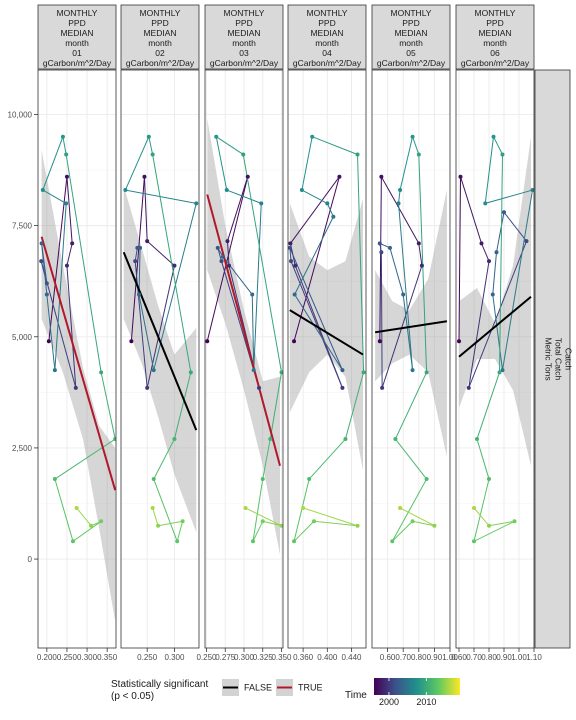  I want to click on confidence-band, so click(495, 301).